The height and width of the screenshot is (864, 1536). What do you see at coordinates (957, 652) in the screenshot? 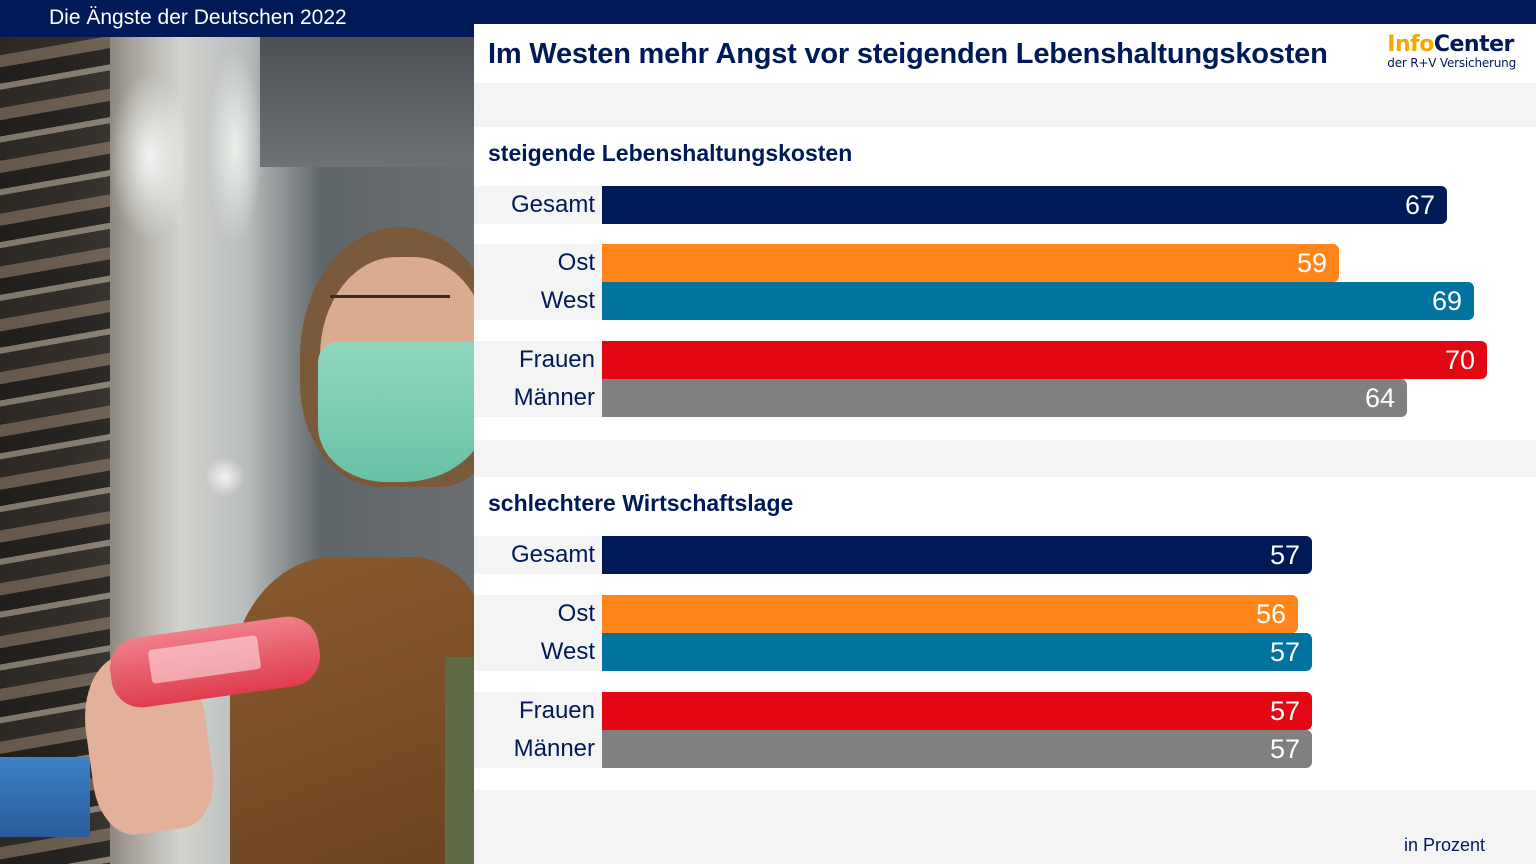
I see `bar-west: 57` at bounding box center [957, 652].